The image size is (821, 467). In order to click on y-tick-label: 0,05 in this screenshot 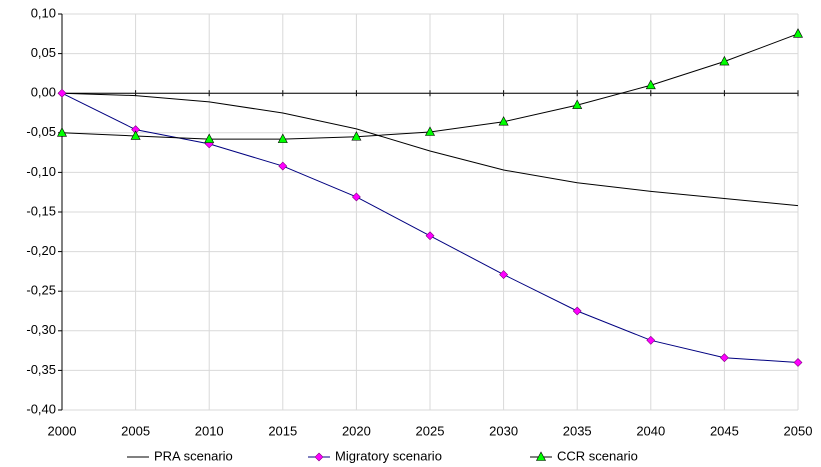, I will do `click(43, 52)`.